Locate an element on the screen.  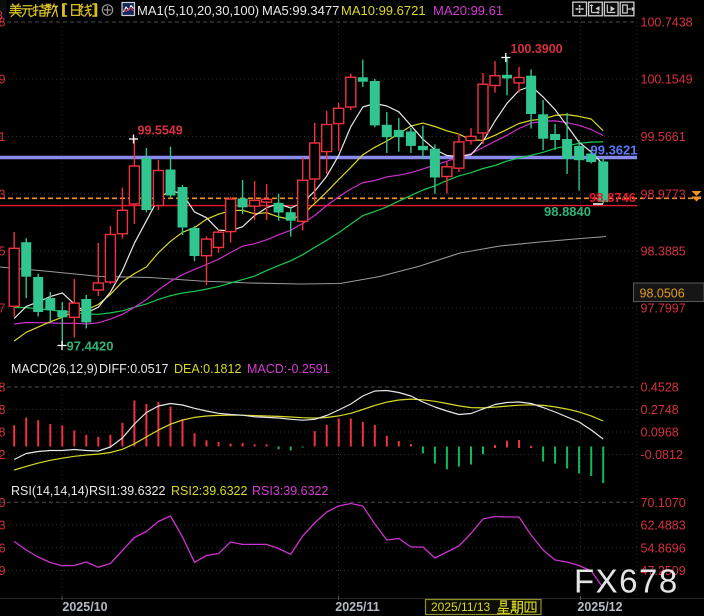
svg-text: 98.9773 is located at coordinates (663, 195).